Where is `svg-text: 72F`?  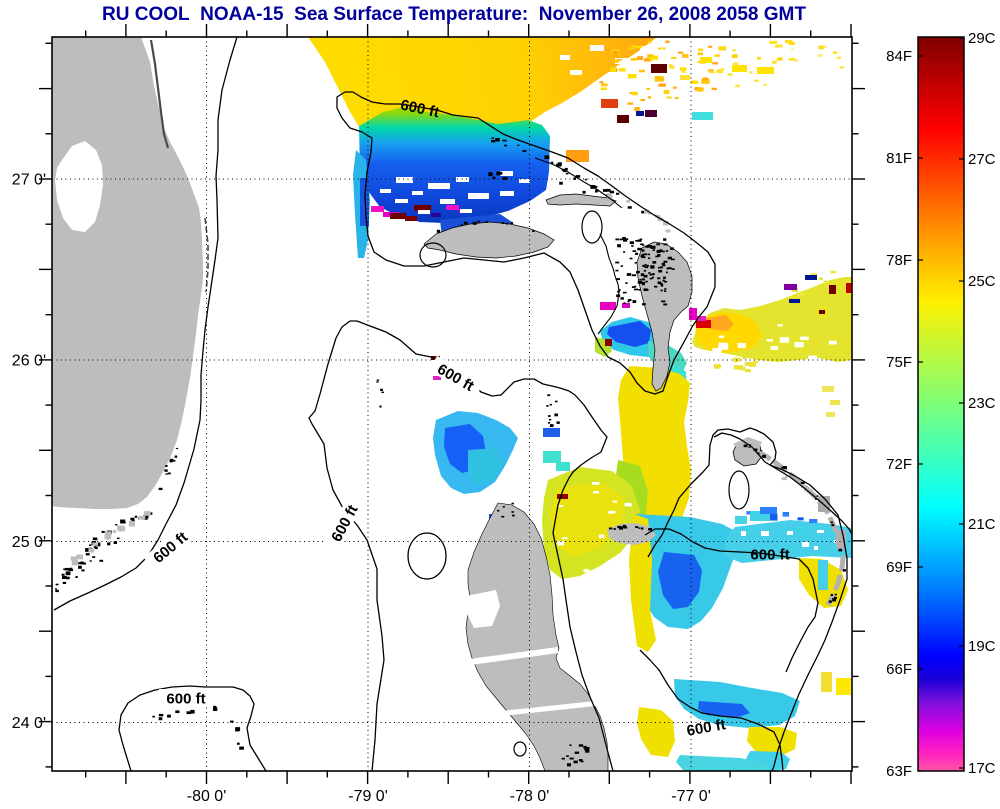
svg-text: 72F is located at coordinates (899, 464).